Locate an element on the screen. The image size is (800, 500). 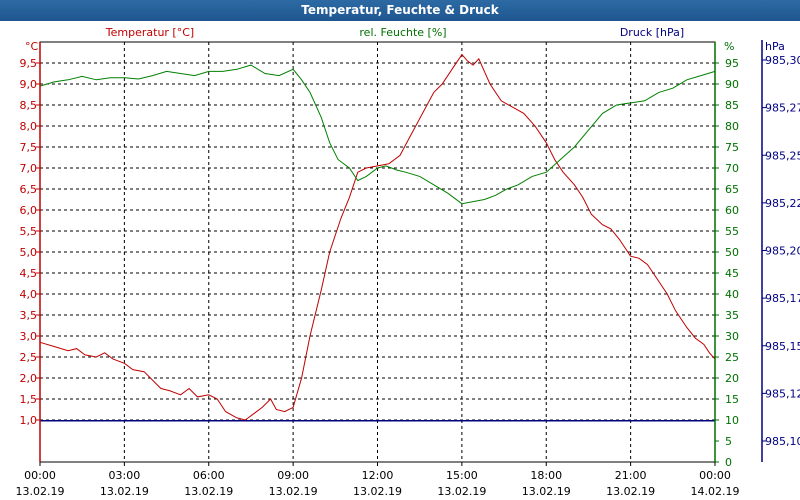
humidity-tick-label: 5 is located at coordinates (728, 441).